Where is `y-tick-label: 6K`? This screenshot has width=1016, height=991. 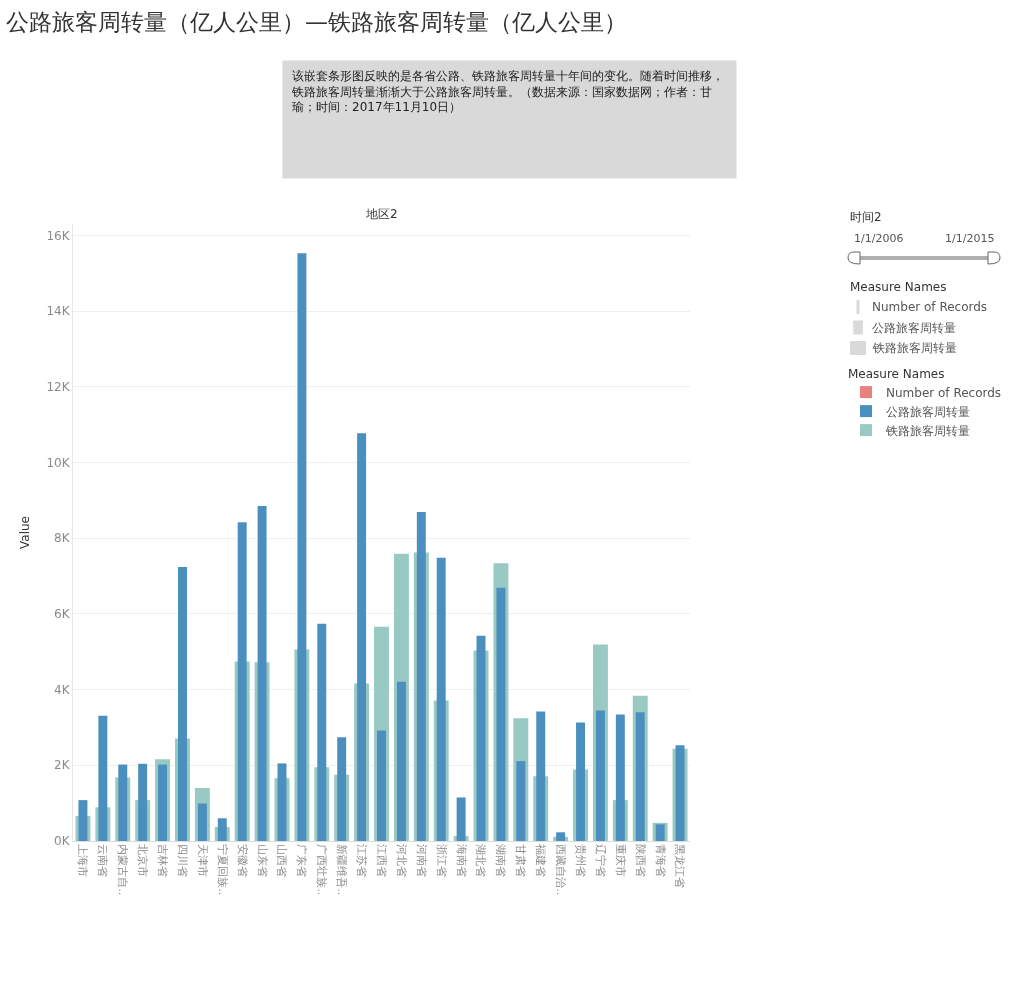
y-tick-label: 6K is located at coordinates (62, 614).